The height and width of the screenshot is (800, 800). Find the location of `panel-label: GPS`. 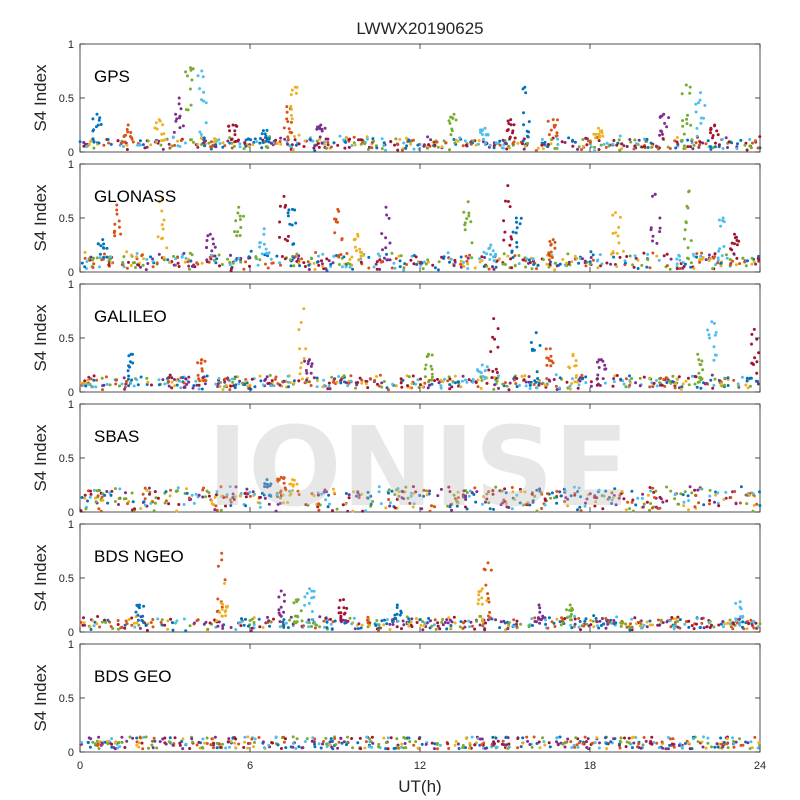

panel-label: GPS is located at coordinates (112, 76).